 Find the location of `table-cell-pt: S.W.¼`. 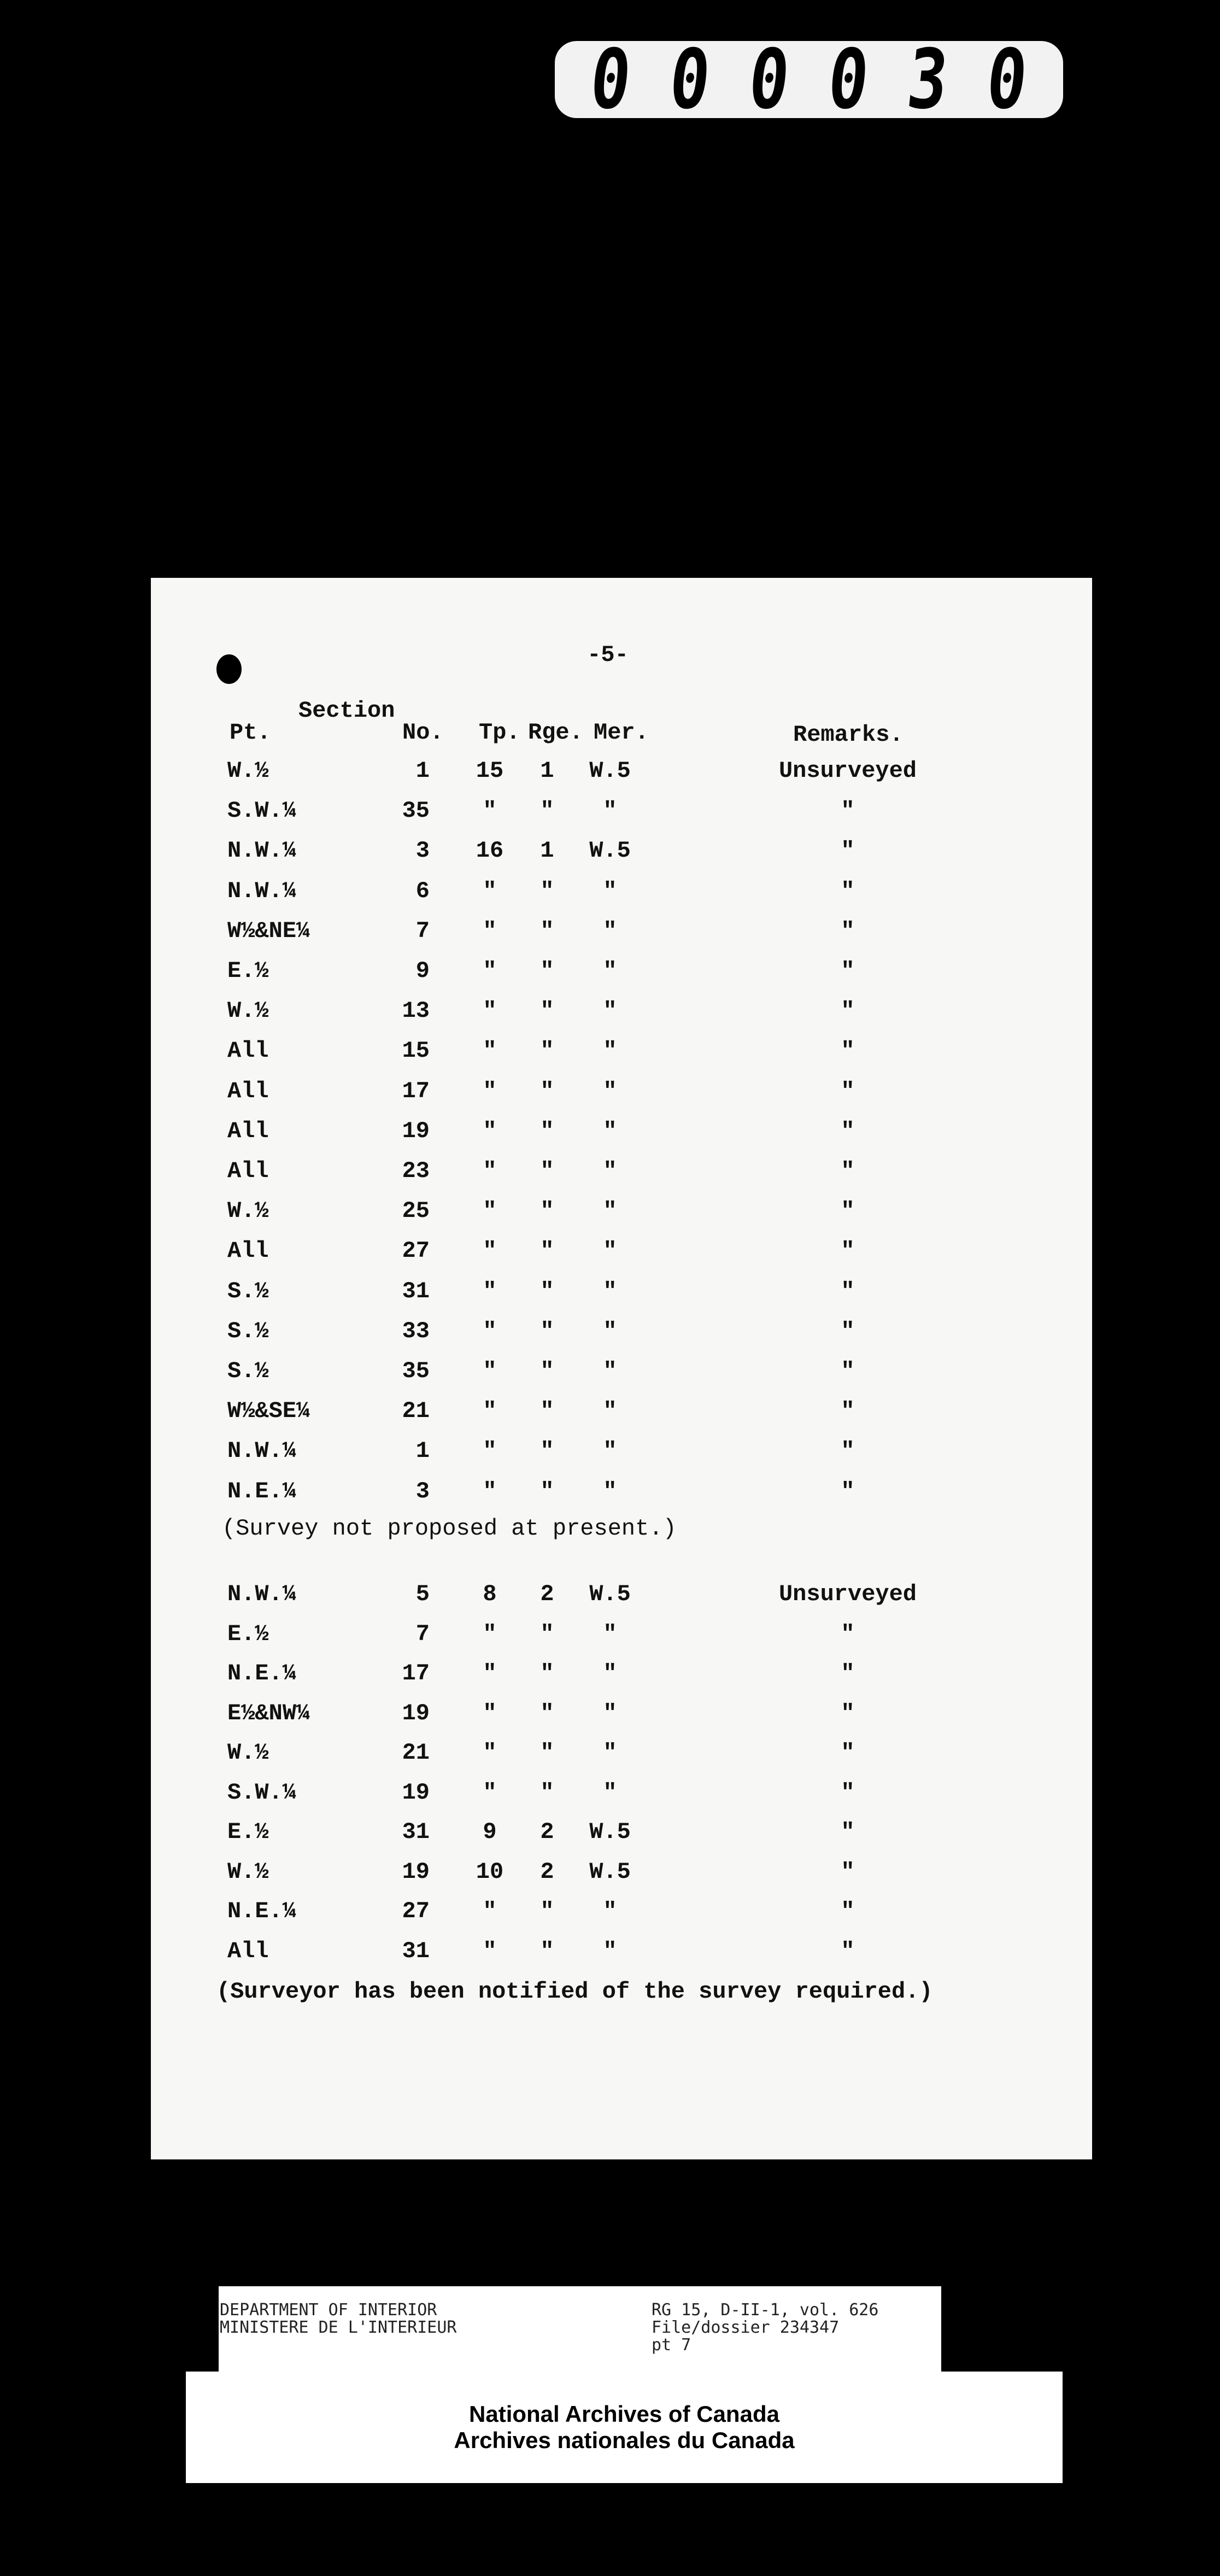

table-cell-pt: S.W.¼ is located at coordinates (262, 811).